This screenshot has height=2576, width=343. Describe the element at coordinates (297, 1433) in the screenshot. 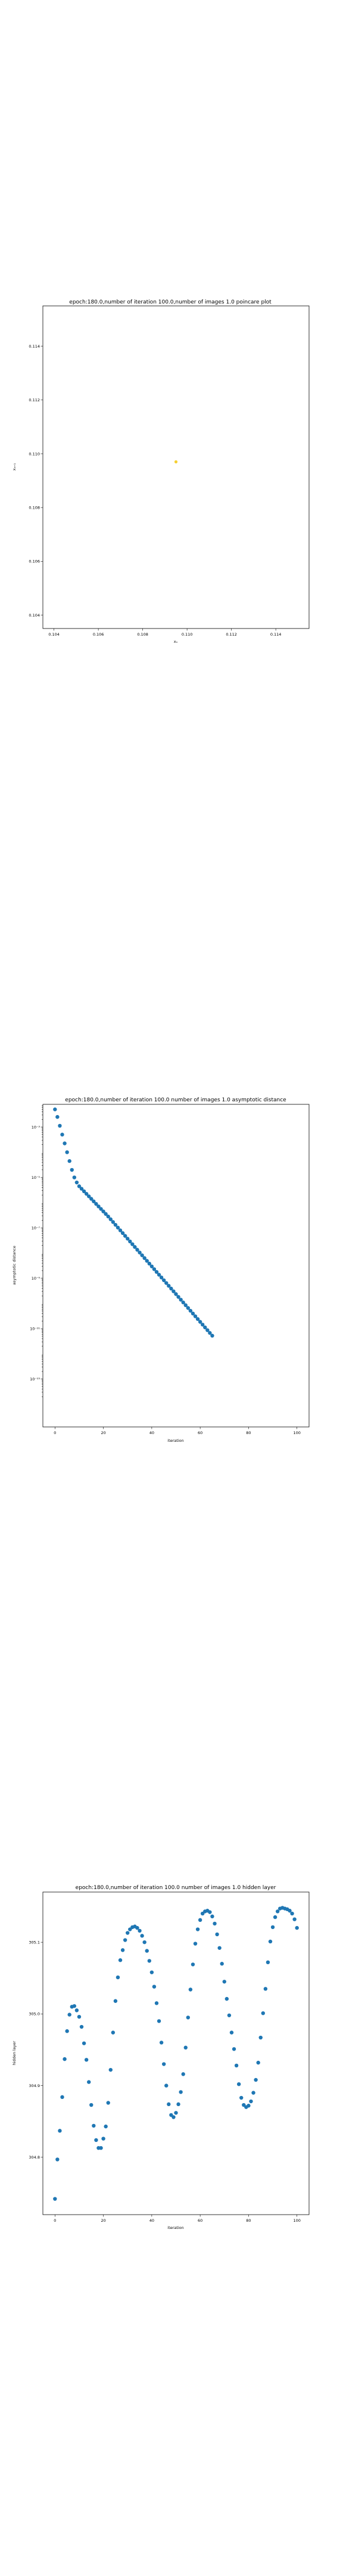

I see `x-tick-label: 100` at that location.